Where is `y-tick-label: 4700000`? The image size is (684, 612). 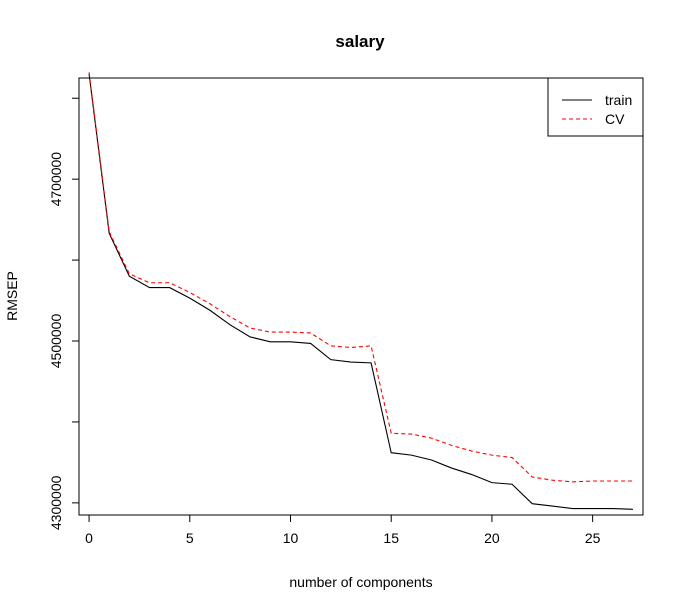 y-tick-label: 4700000 is located at coordinates (56, 179).